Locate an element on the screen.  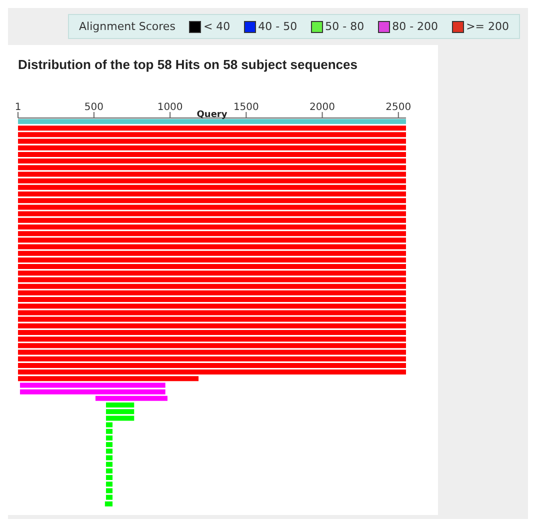
legend-title: Alignment Scores is located at coordinates (127, 26).